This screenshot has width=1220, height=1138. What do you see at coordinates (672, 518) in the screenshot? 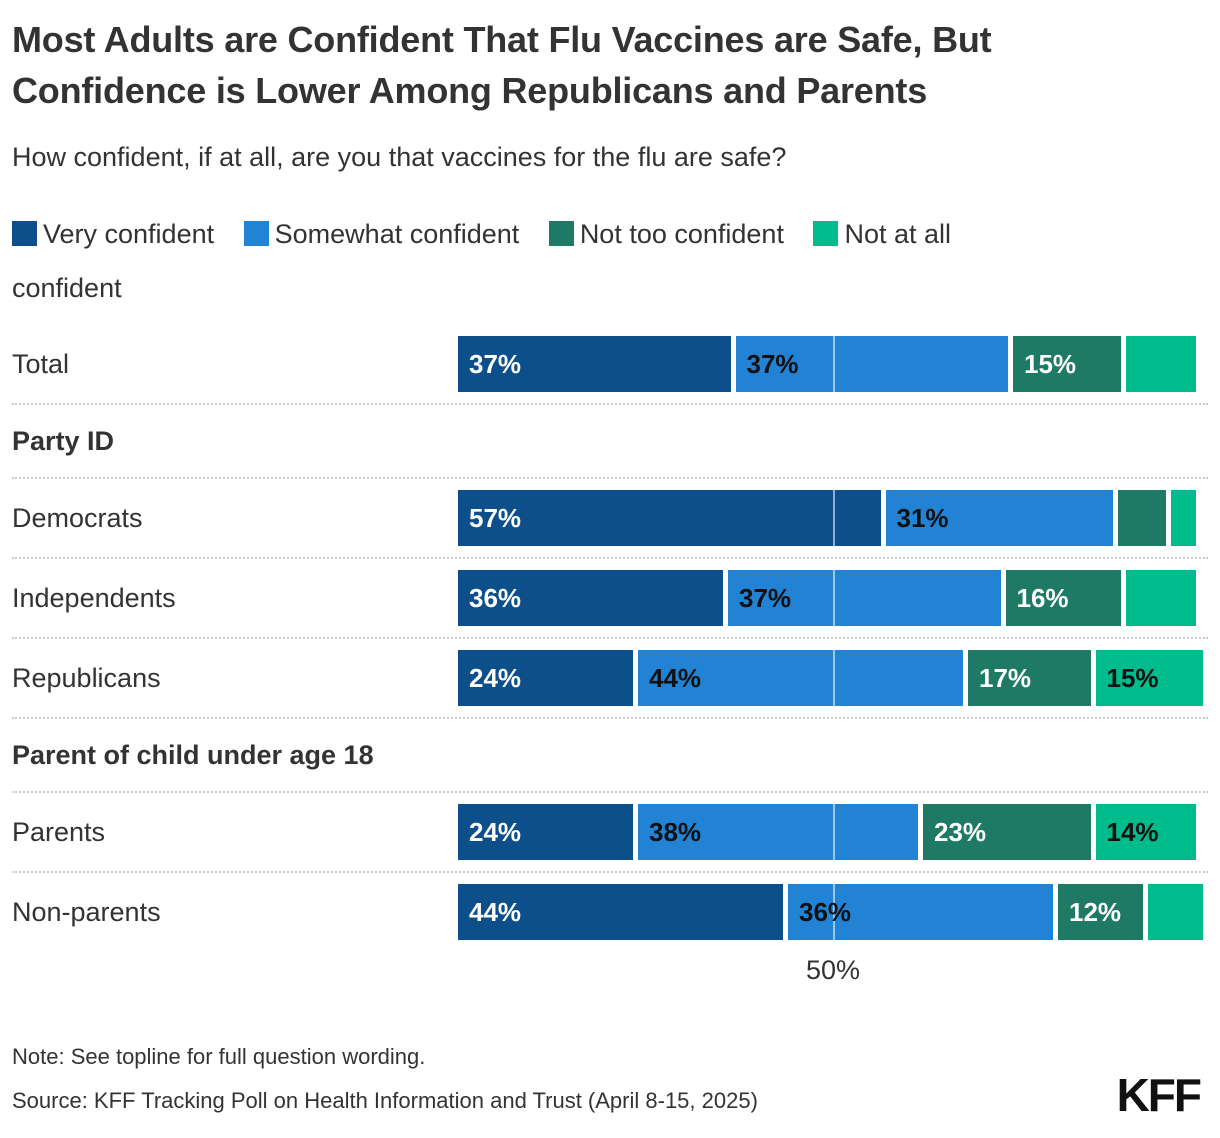
I see `bar-segment: 57%` at bounding box center [672, 518].